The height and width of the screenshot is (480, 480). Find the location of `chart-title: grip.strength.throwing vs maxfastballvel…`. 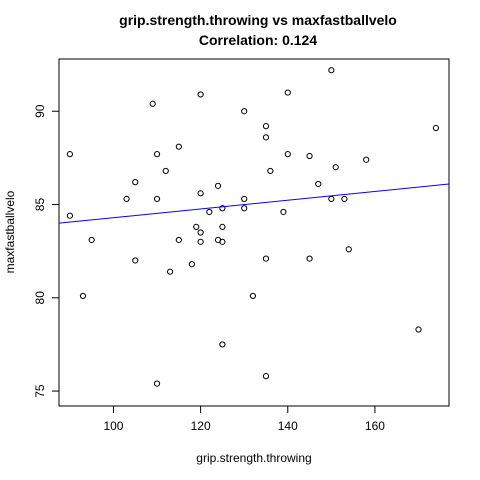

chart-title: grip.strength.throwing vs maxfastballvel… is located at coordinates (258, 20).